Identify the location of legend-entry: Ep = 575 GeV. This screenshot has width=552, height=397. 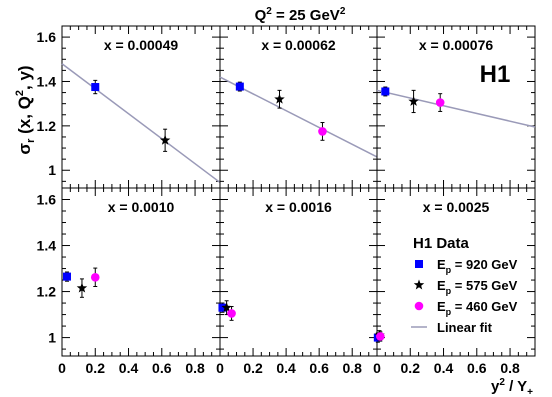
(465, 287).